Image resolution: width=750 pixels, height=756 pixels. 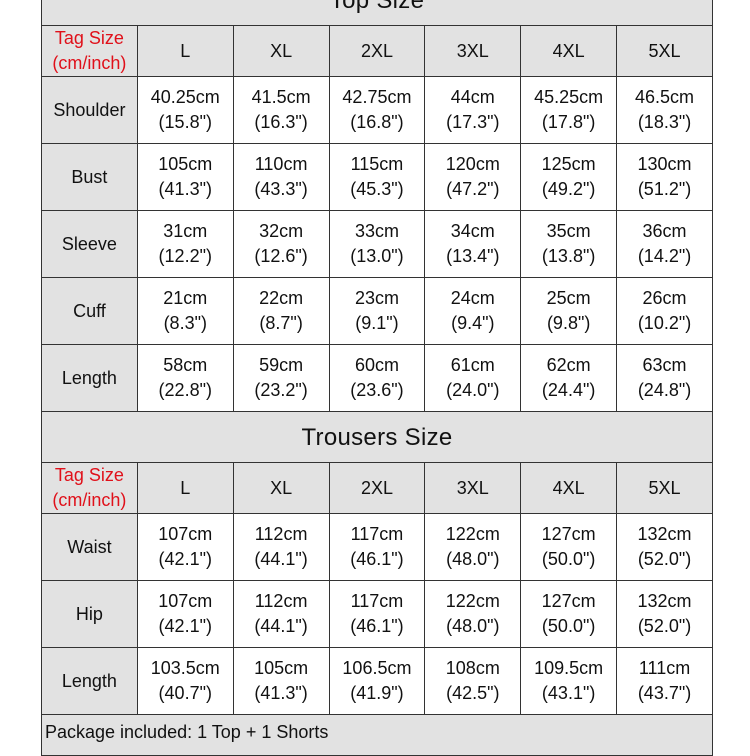 What do you see at coordinates (89, 244) in the screenshot?
I see `measurement-label: Sleeve` at bounding box center [89, 244].